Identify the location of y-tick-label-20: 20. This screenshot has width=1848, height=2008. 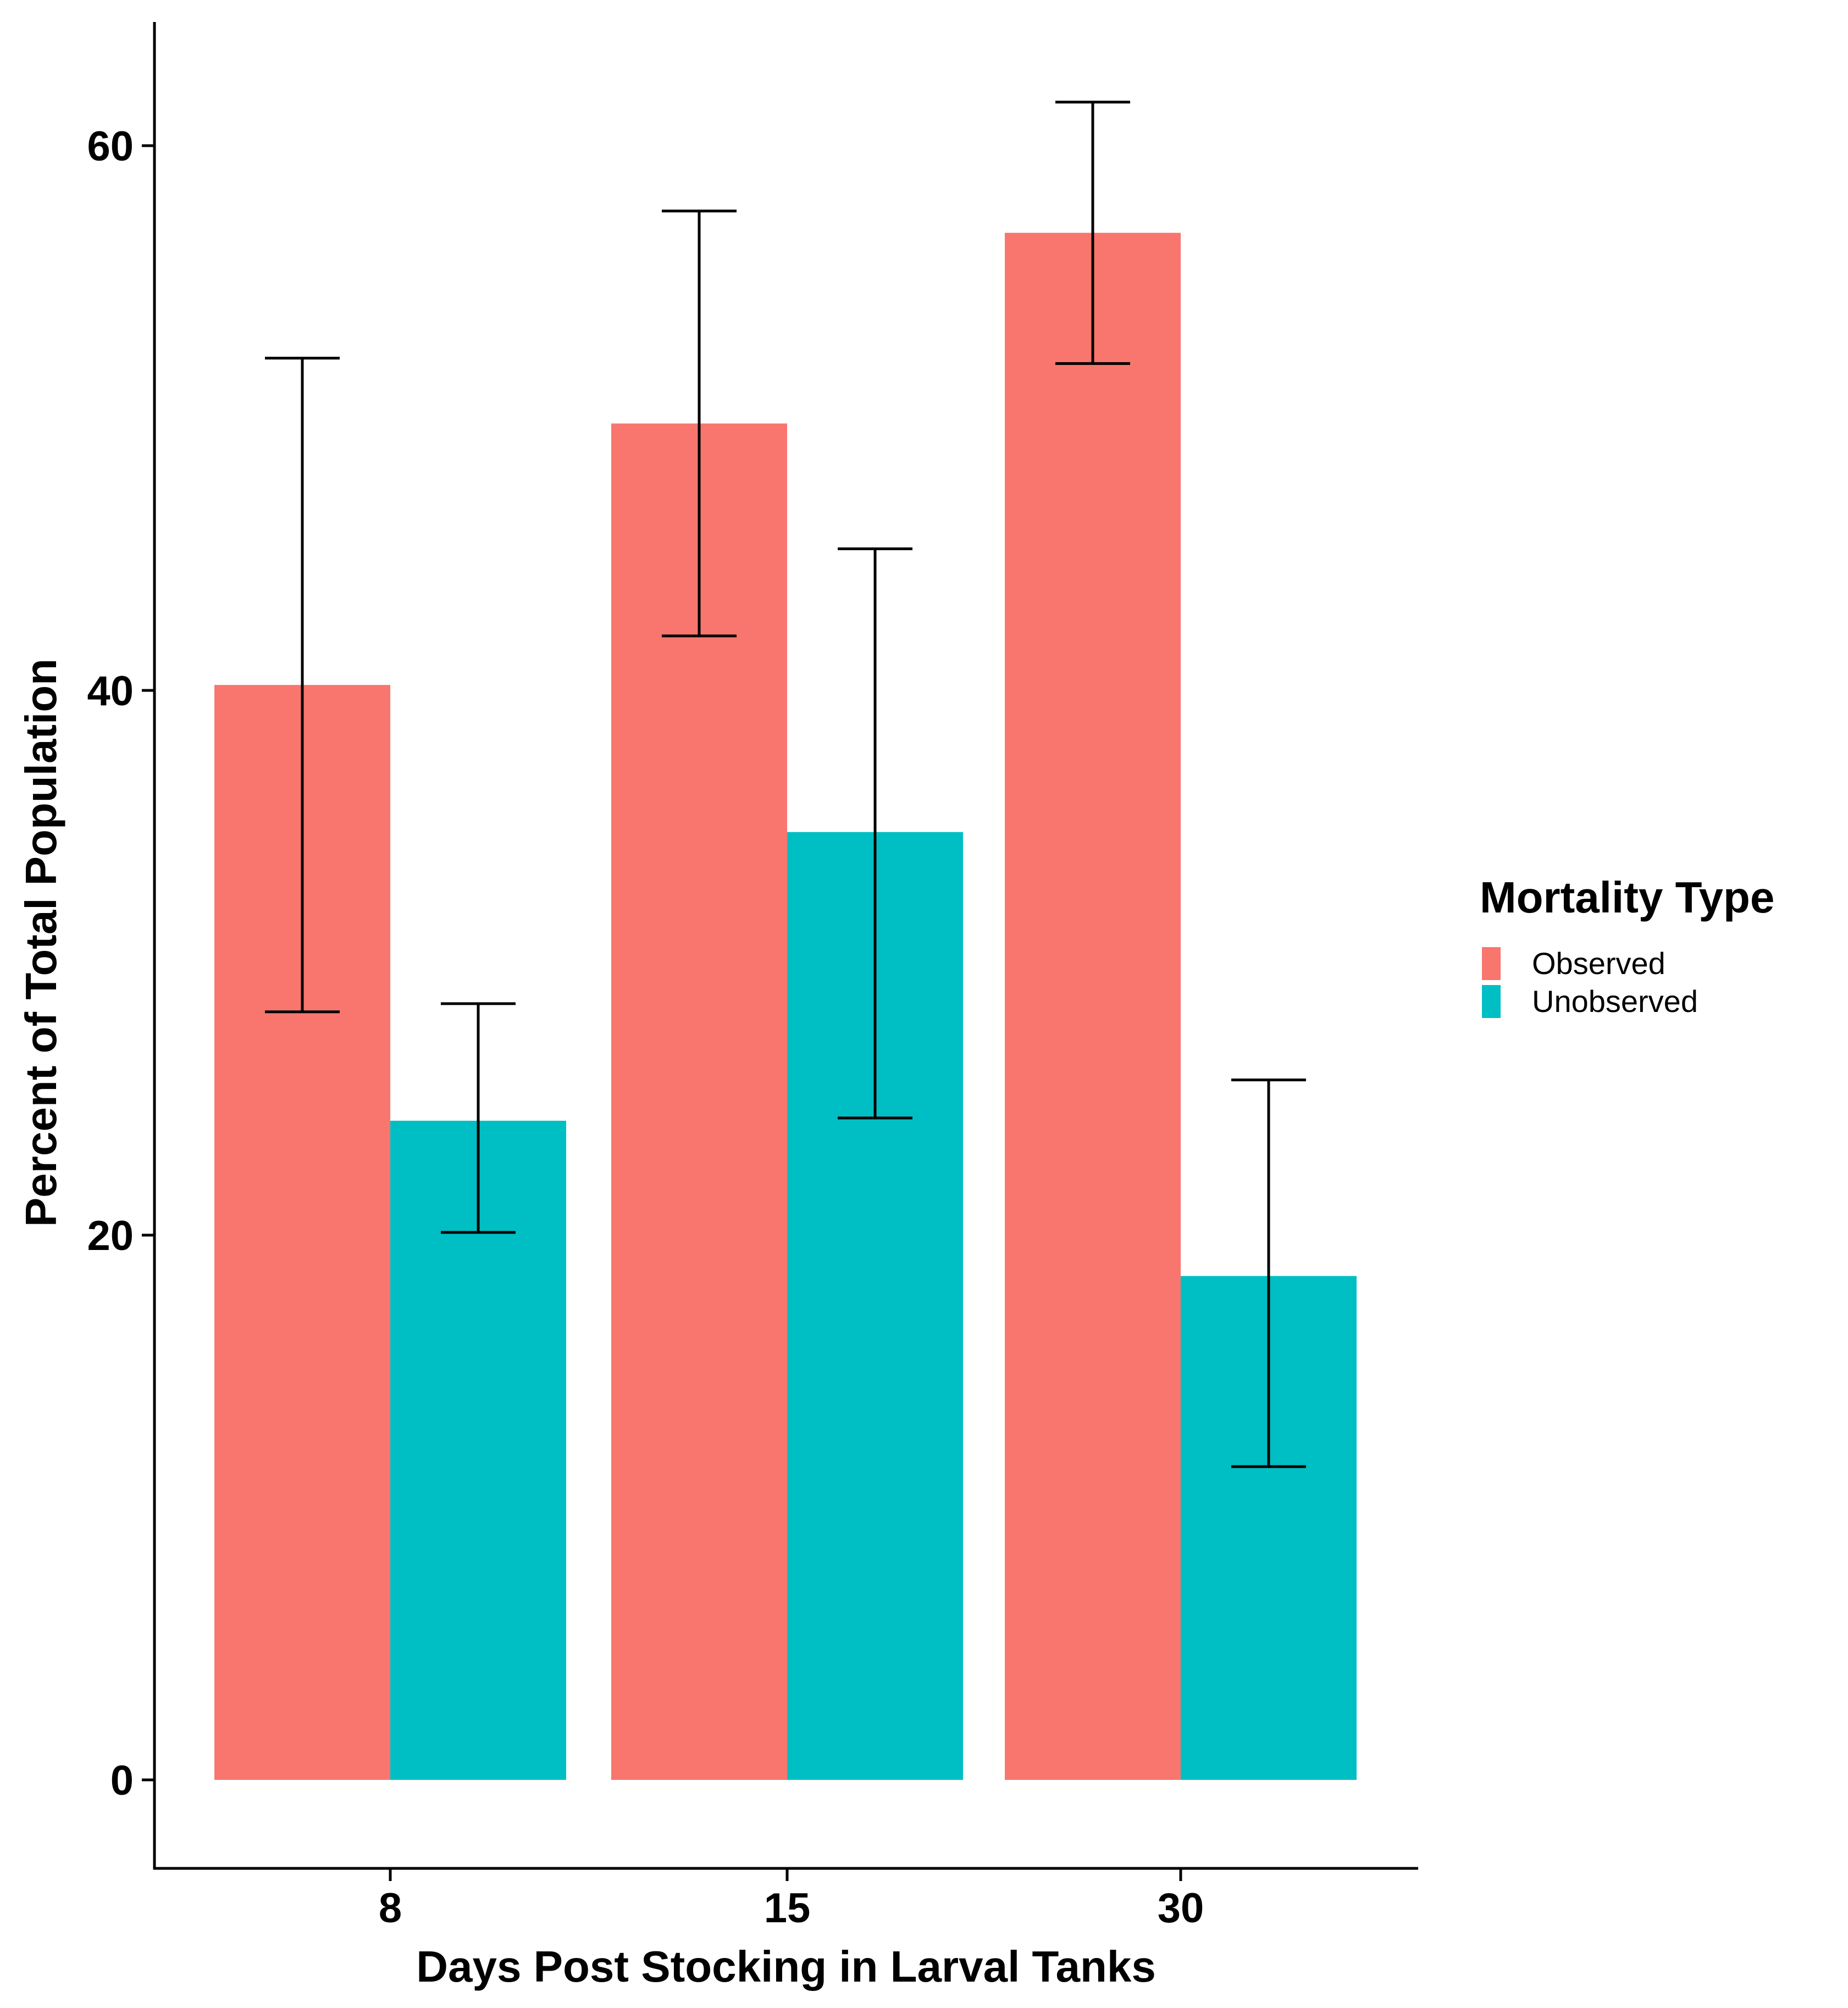
(110, 1236).